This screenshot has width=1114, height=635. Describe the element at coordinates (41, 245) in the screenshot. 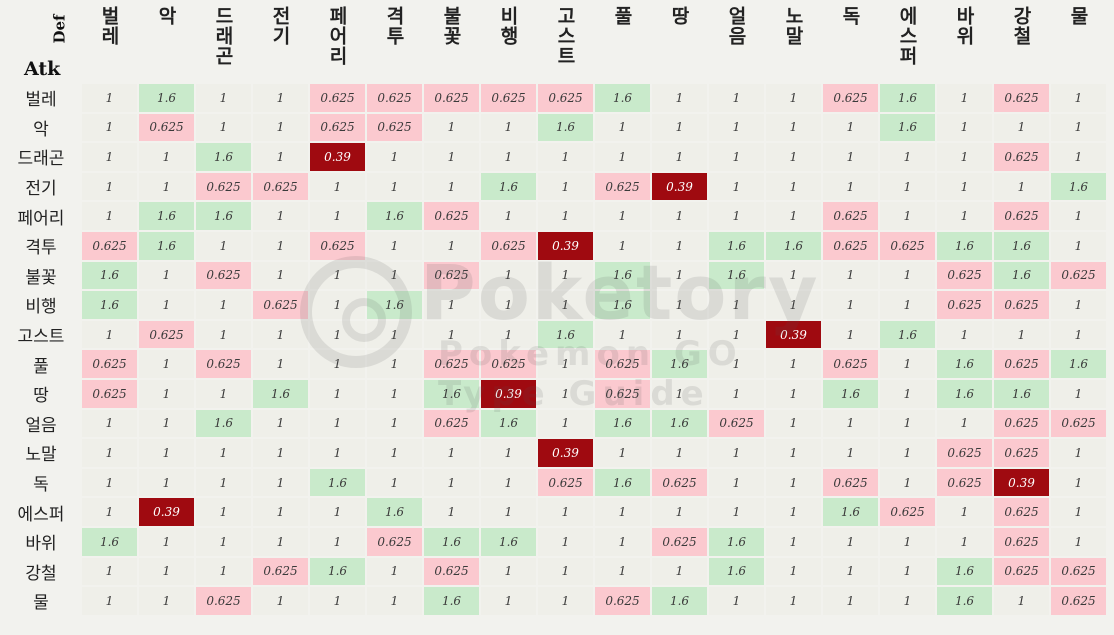

I see `row-header: 격투` at that location.